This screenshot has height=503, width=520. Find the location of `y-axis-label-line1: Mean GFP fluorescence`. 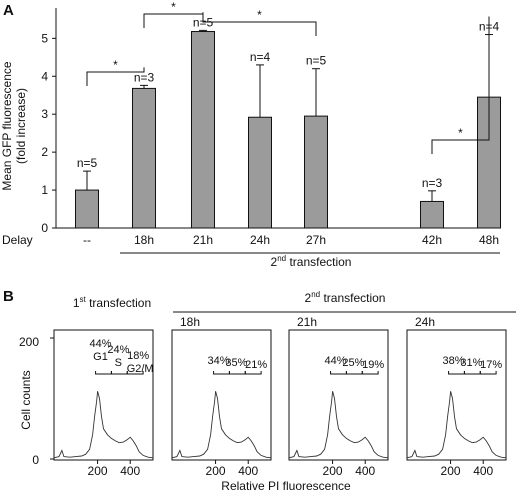

y-axis-label-line1: Mean GFP fluorescence is located at coordinates (7, 126).